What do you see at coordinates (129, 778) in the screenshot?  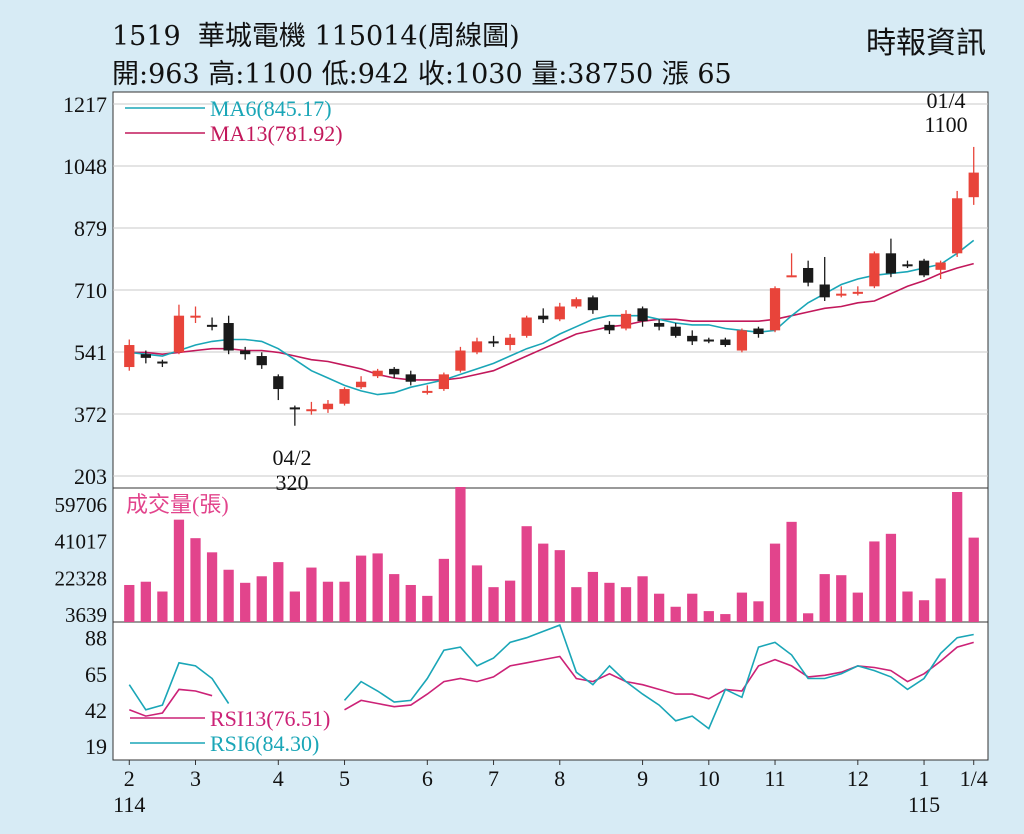 I see `x-month-label: 2` at bounding box center [129, 778].